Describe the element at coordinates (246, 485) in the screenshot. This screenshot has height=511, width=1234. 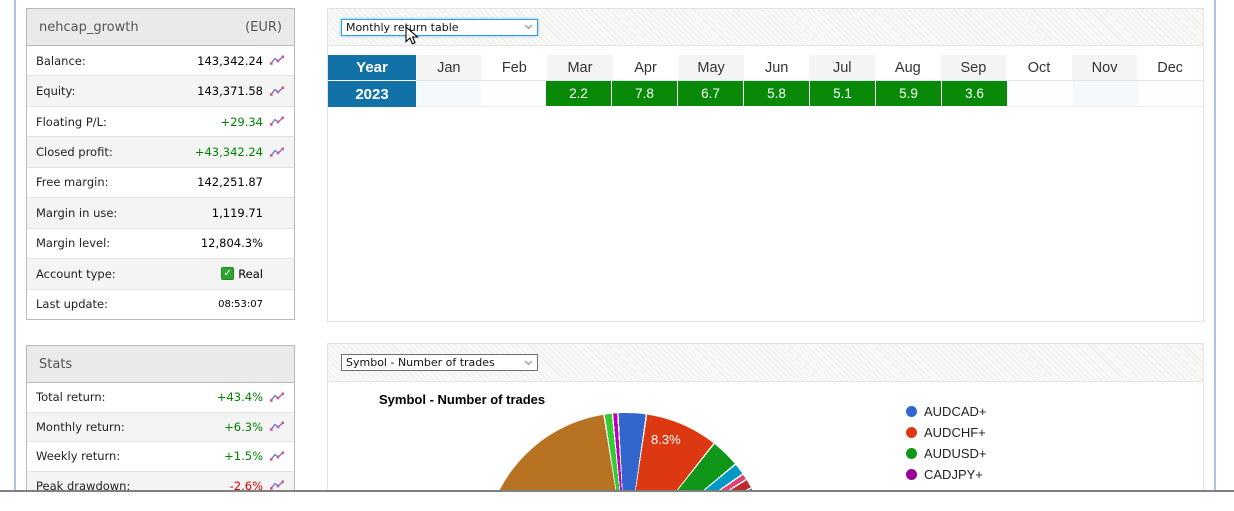
I see `row-value: -2.6%` at that location.